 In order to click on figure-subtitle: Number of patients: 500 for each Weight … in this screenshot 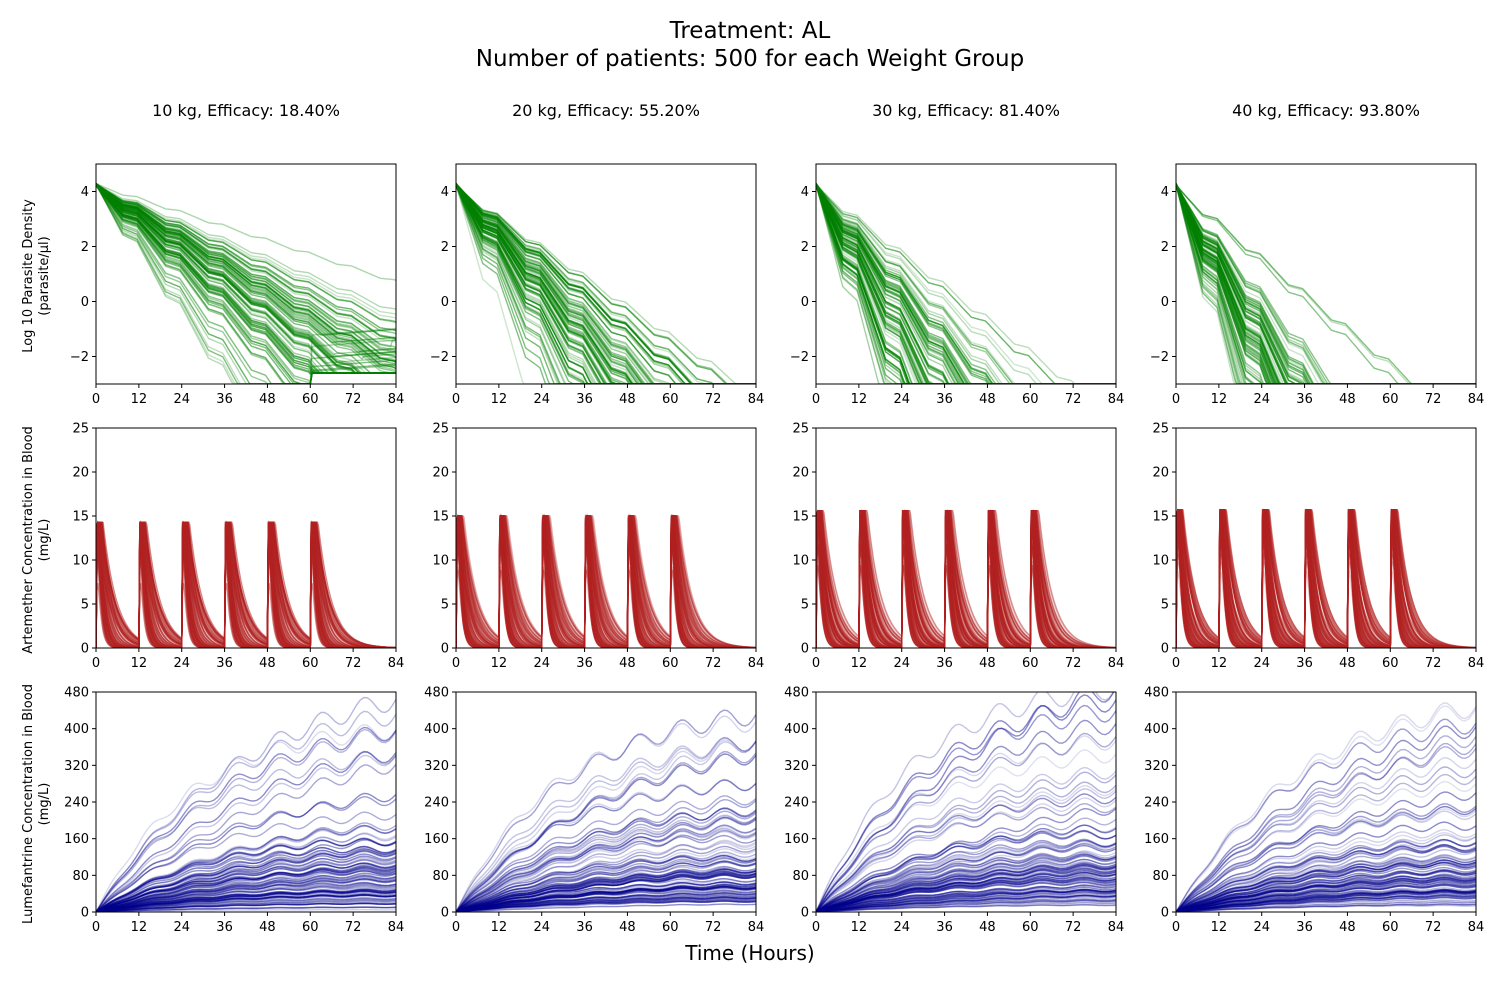, I will do `click(750, 59)`.